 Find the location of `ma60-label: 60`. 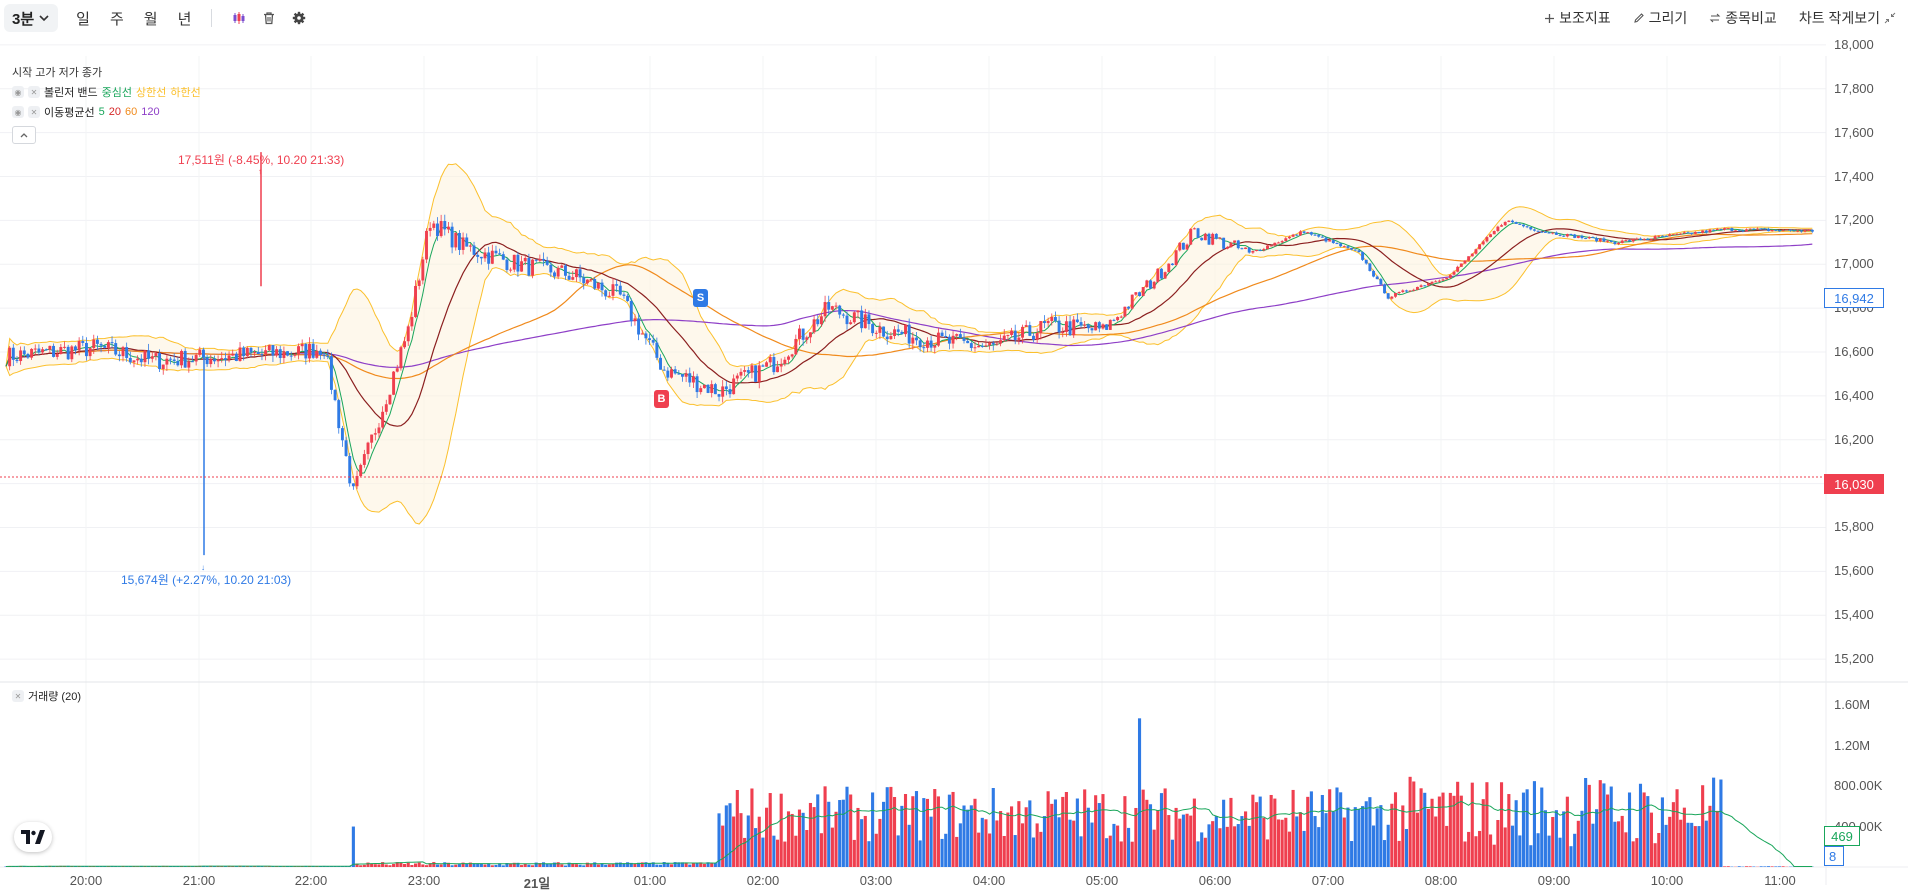

ma60-label: 60 is located at coordinates (131, 112).